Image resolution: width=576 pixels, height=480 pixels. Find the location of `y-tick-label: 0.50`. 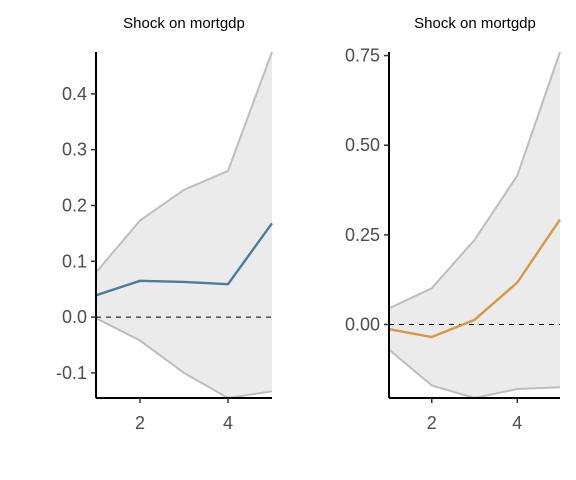

y-tick-label: 0.50 is located at coordinates (362, 145).